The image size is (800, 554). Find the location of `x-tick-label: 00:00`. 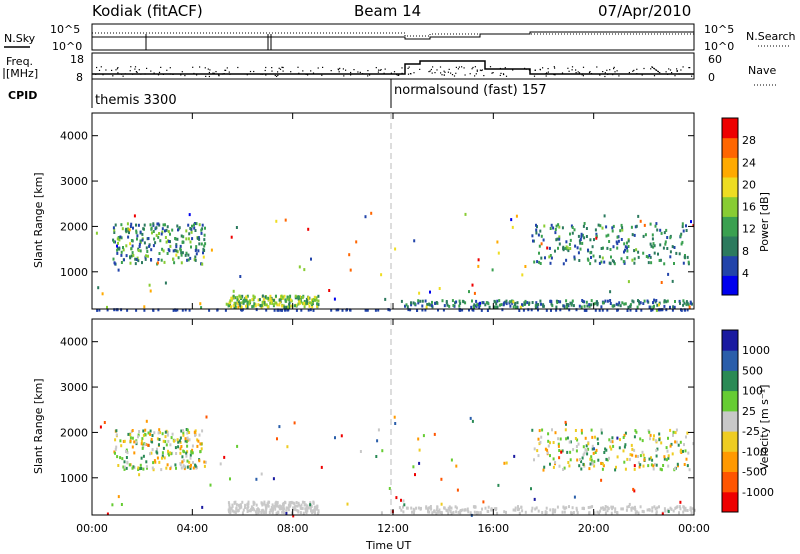

x-tick-label: 00:00 is located at coordinates (694, 528).